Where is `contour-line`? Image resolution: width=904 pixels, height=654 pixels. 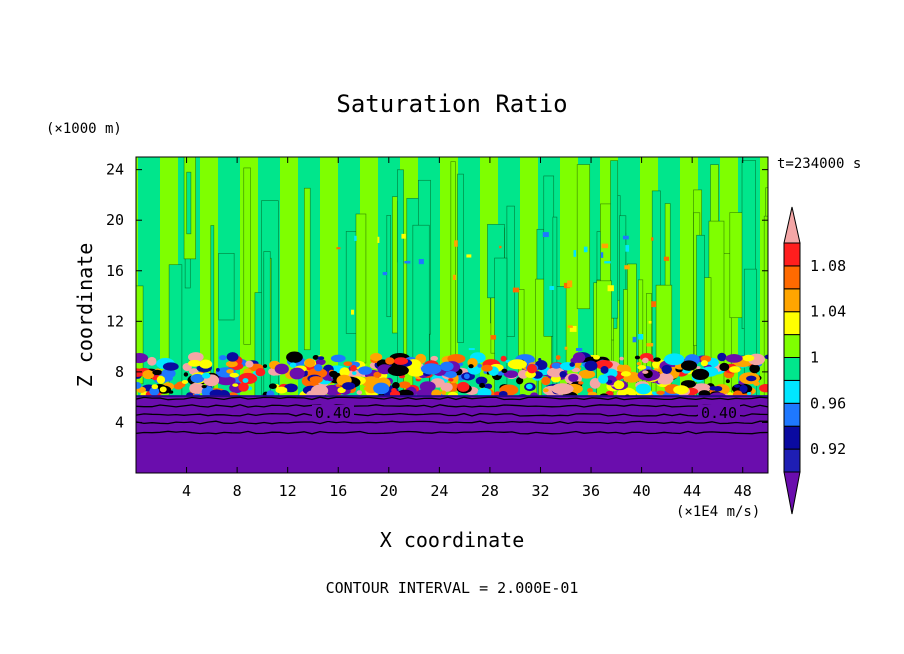 contour-line is located at coordinates (452, 406).